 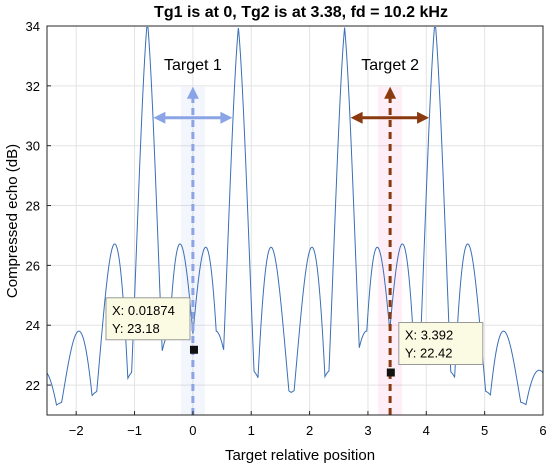 What do you see at coordinates (542, 430) in the screenshot?
I see `x-tick-label: 6` at bounding box center [542, 430].